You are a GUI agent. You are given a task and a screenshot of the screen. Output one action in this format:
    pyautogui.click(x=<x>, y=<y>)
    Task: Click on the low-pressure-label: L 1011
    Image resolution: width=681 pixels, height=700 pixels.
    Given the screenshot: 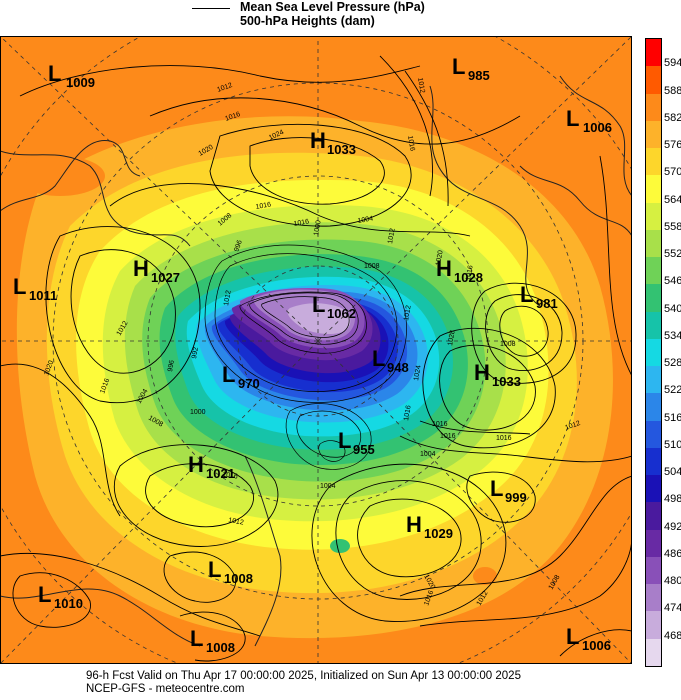 What is the action you would take?
    pyautogui.click(x=35, y=288)
    